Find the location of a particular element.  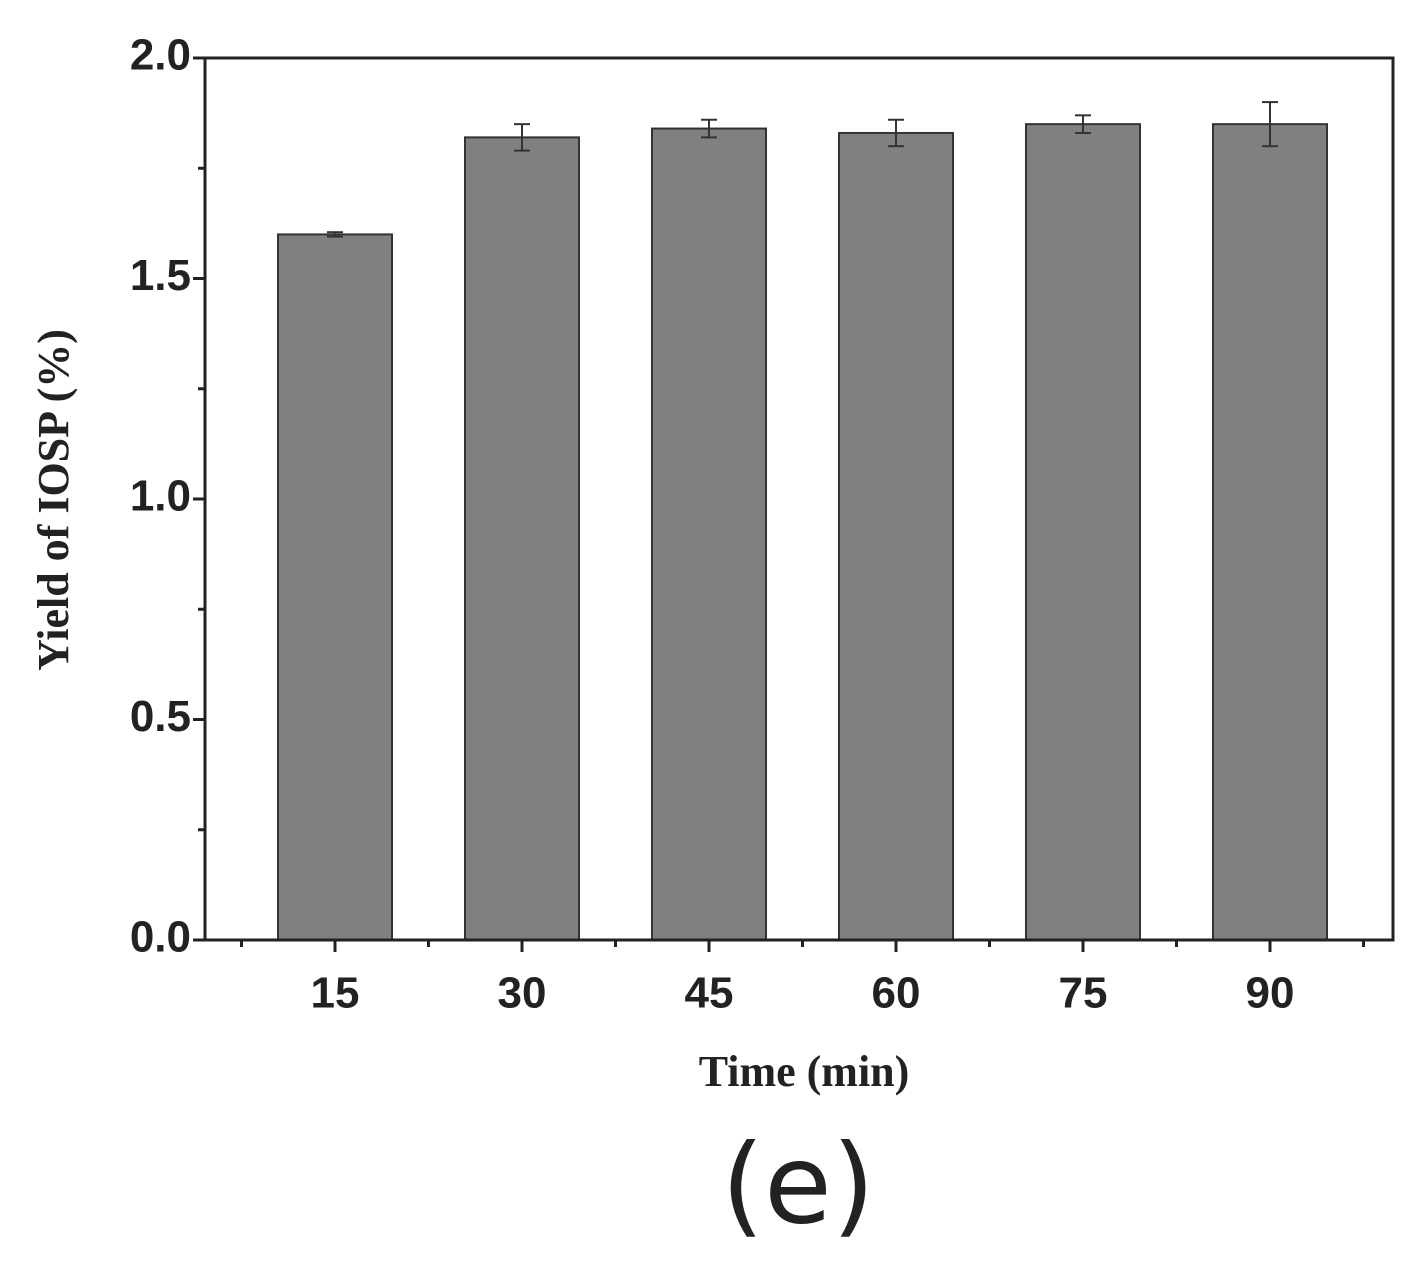

x-tick-label: 45 is located at coordinates (709, 993).